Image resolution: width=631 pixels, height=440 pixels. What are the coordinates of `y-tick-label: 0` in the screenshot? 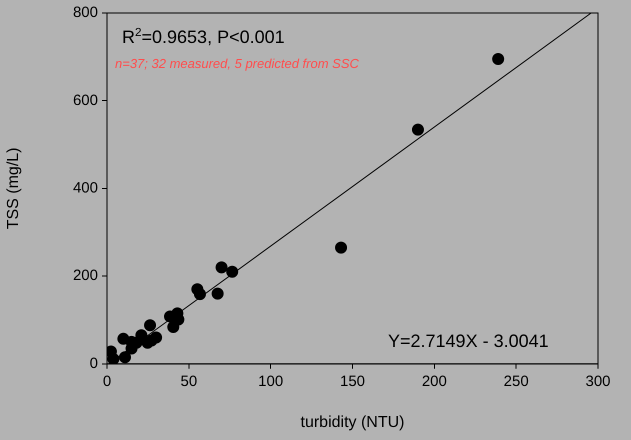 It's located at (94, 363).